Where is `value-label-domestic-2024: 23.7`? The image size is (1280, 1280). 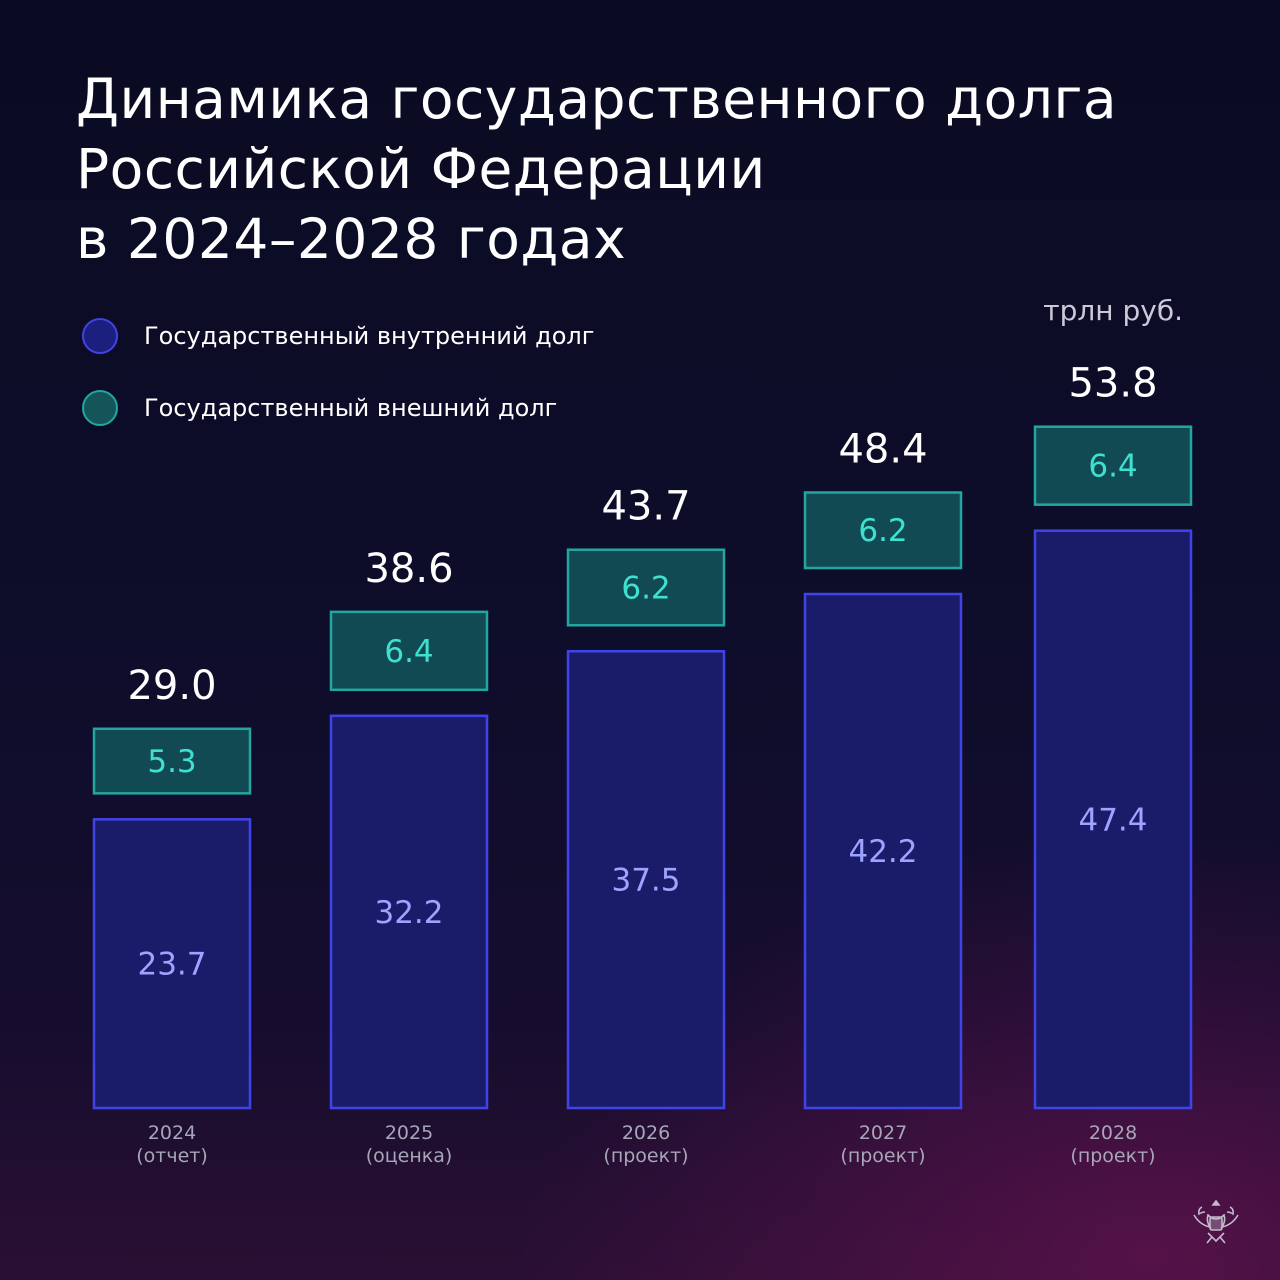
value-label-domestic-2024: 23.7 is located at coordinates (171, 965).